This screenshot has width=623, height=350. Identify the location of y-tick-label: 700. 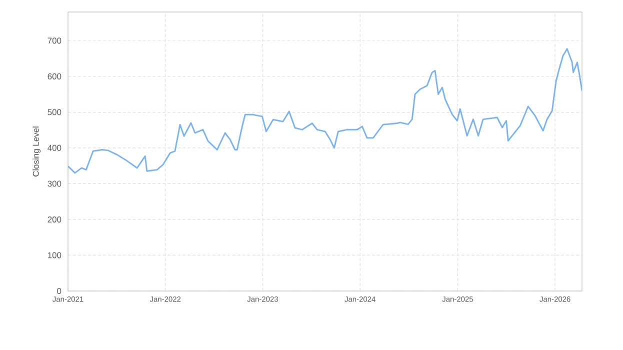
(55, 41).